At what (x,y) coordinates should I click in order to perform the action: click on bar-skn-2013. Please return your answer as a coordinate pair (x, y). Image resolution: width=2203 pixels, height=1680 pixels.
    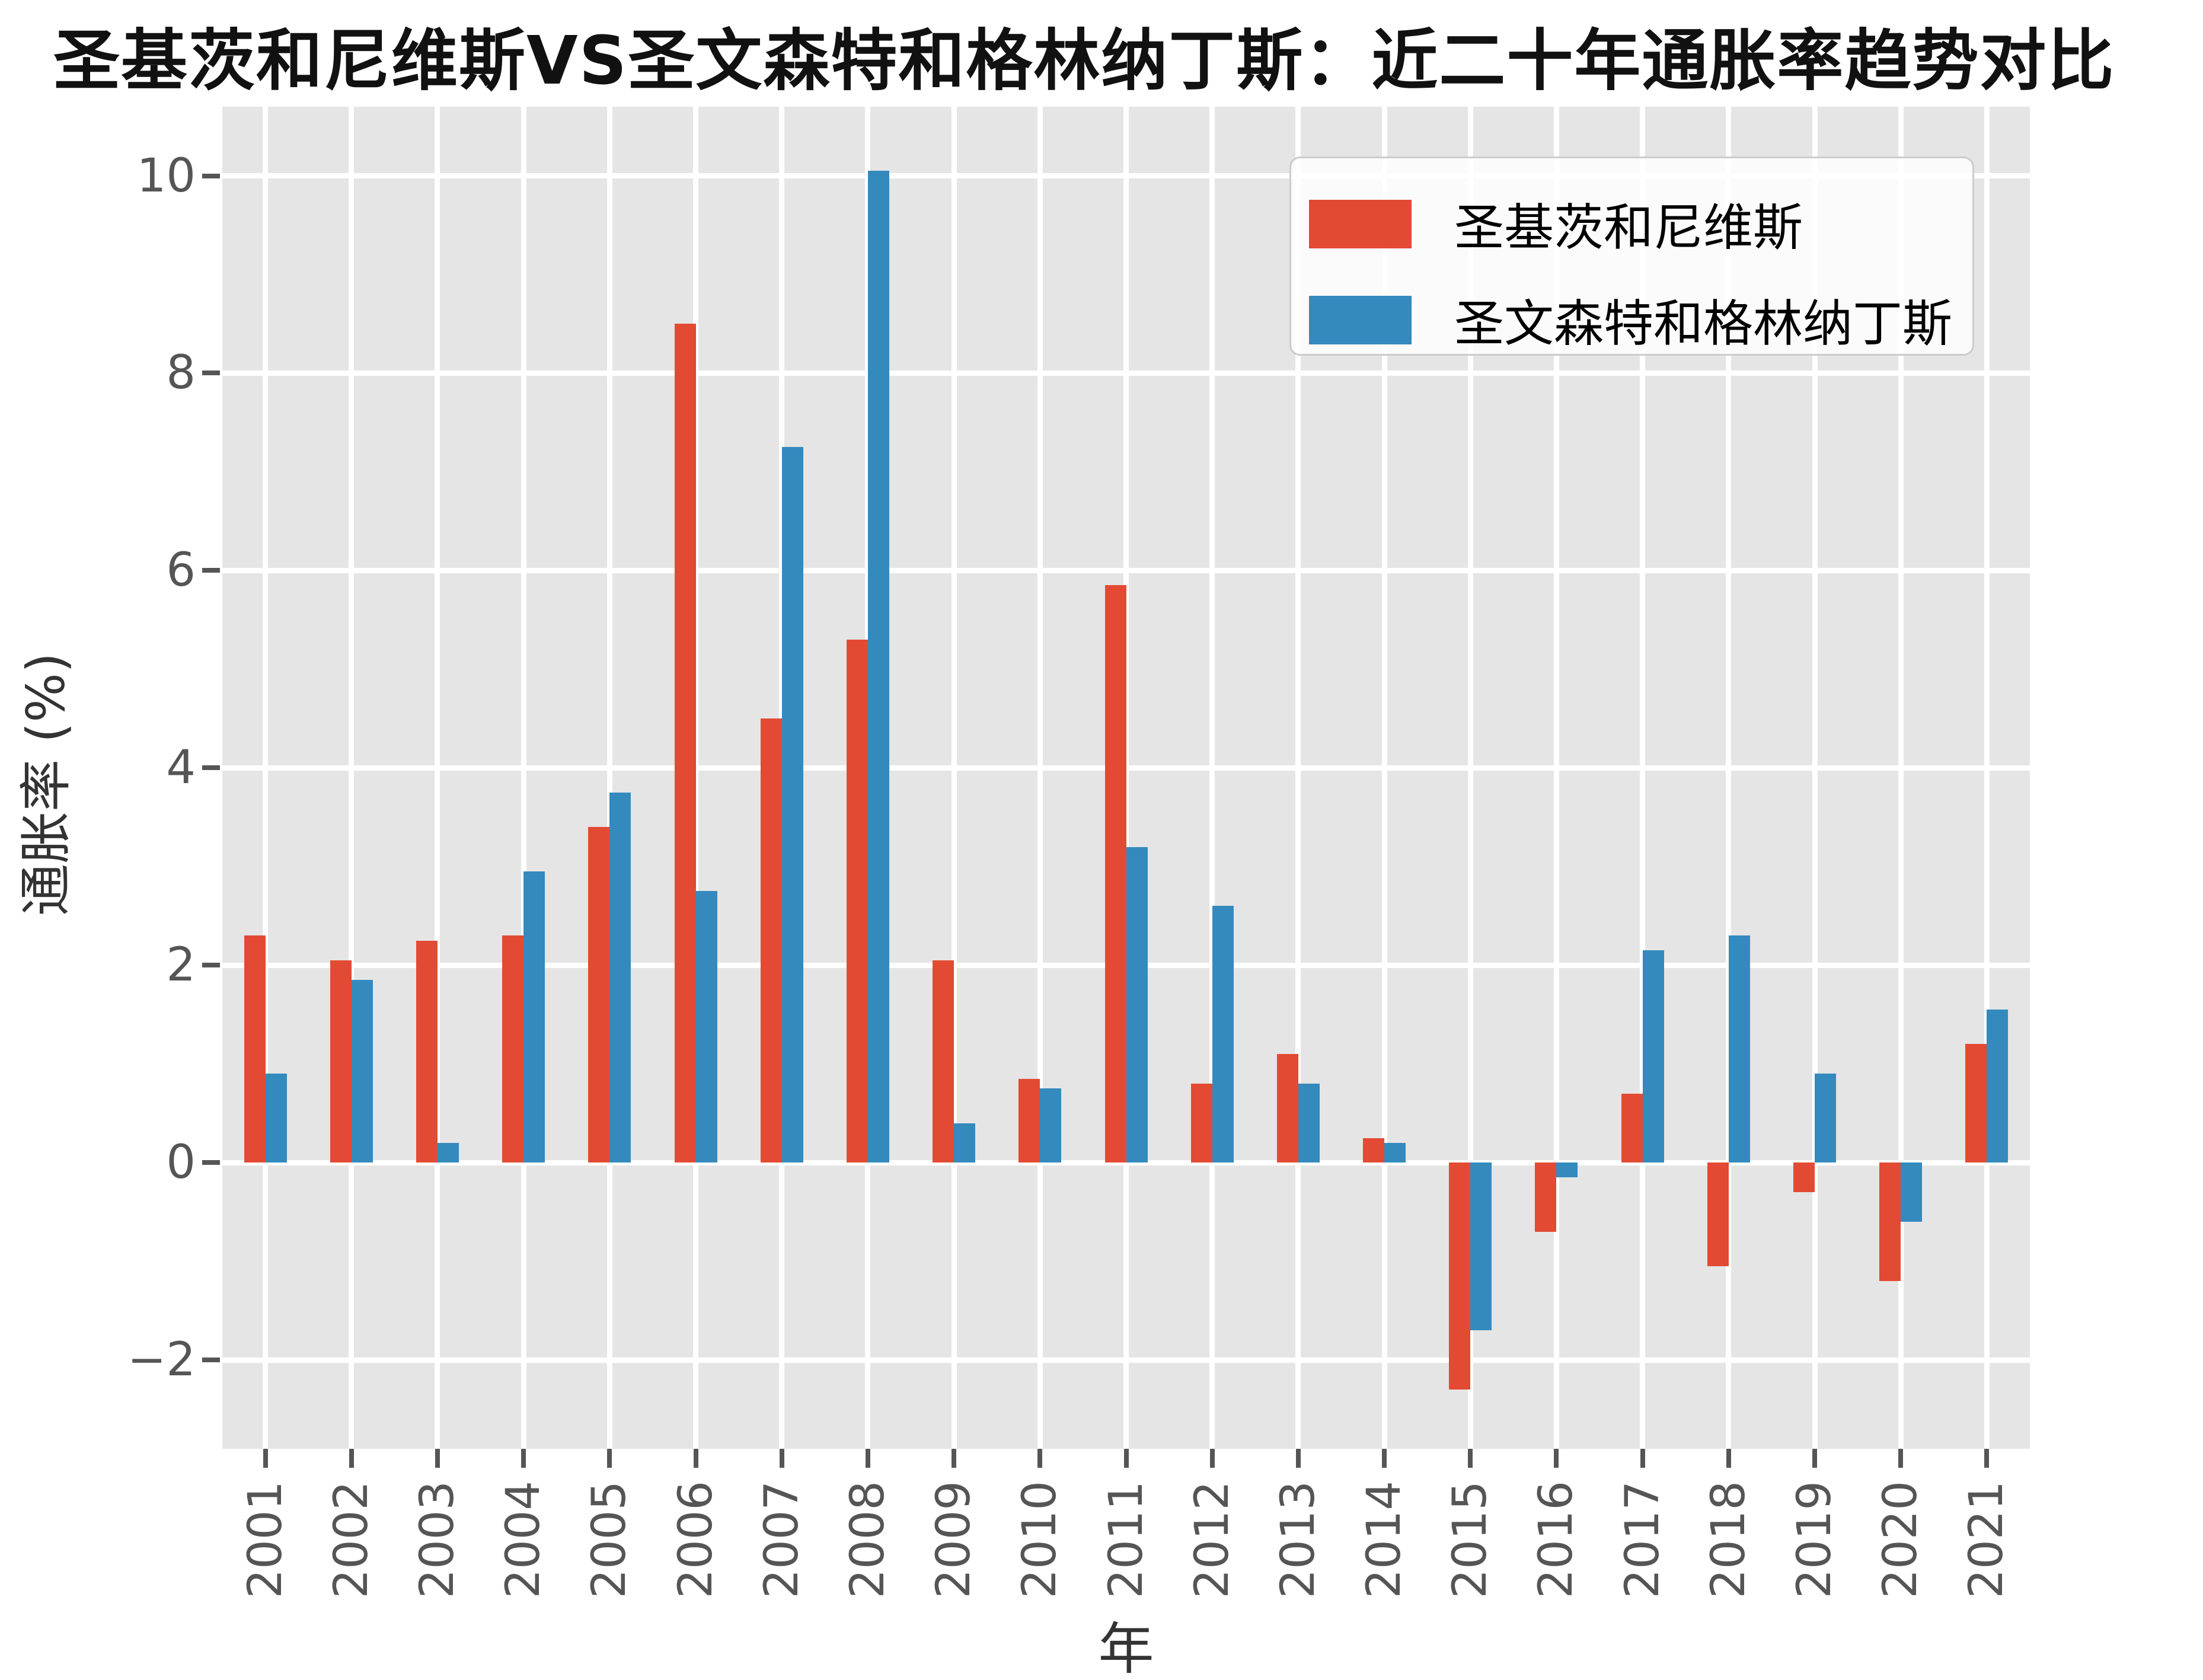
    Looking at the image, I should click on (1287, 1108).